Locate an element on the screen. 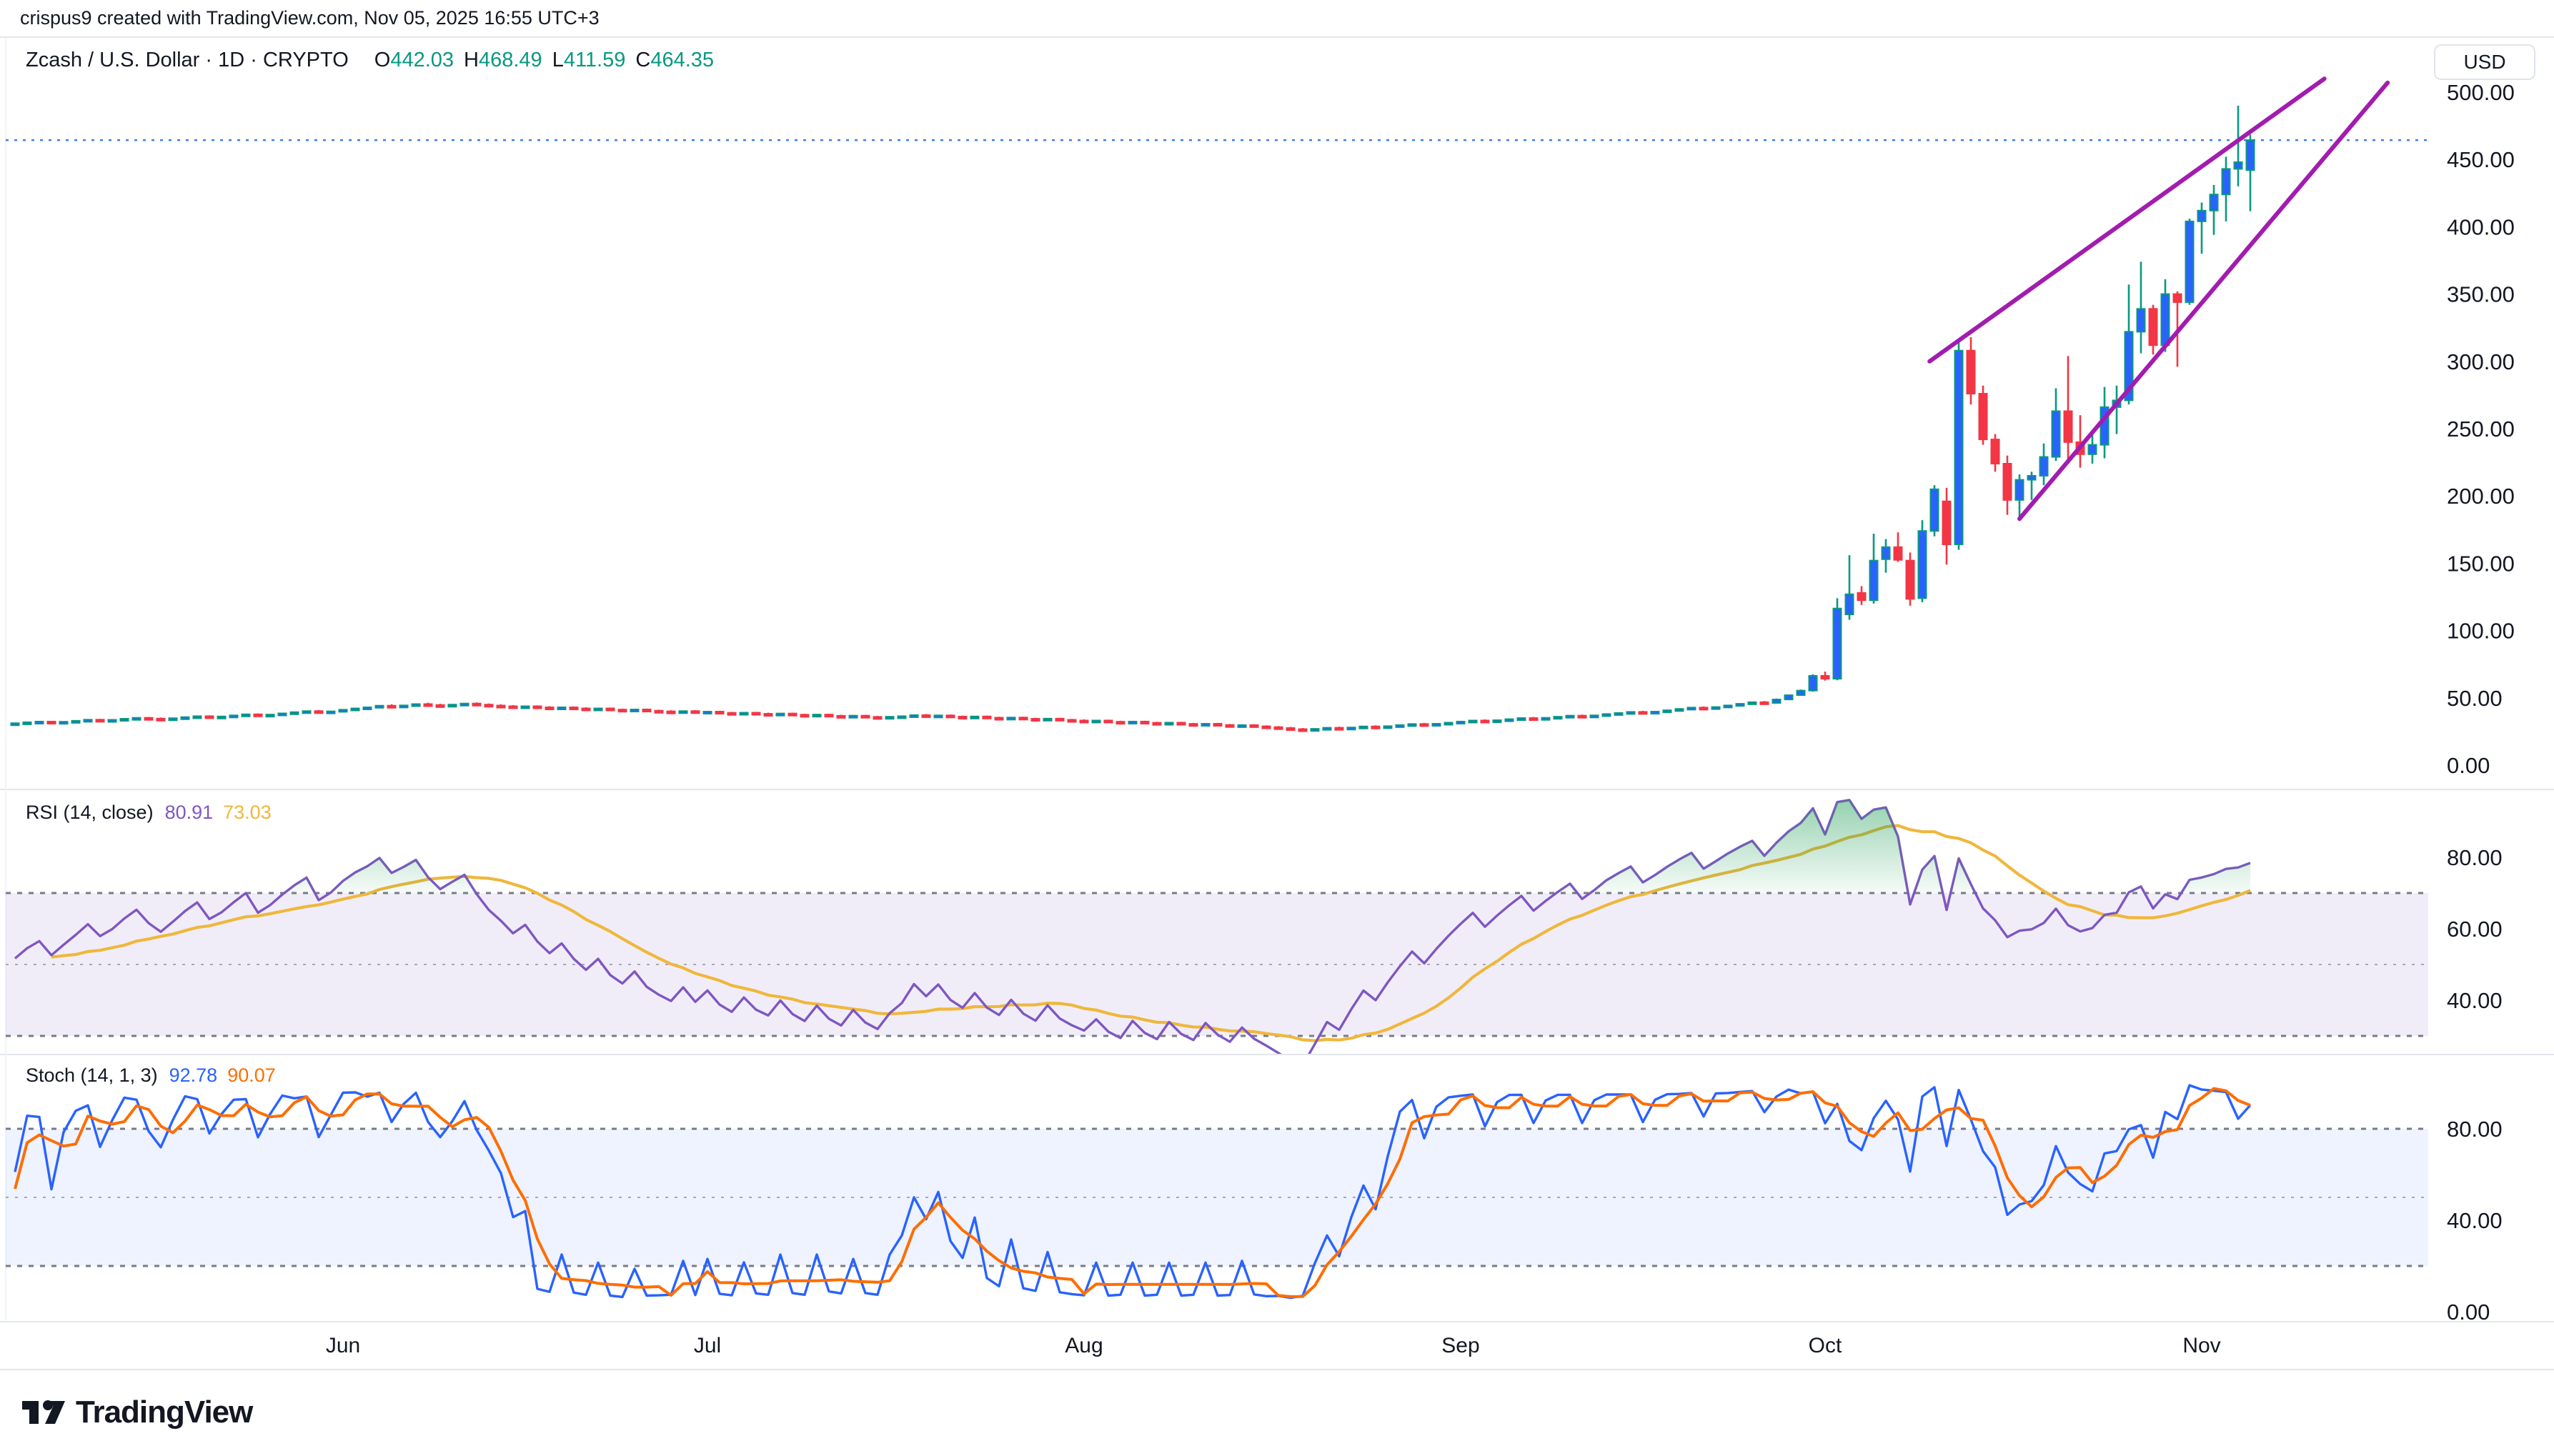 This screenshot has width=2554, height=1456. low-value: 411.59 is located at coordinates (594, 60).